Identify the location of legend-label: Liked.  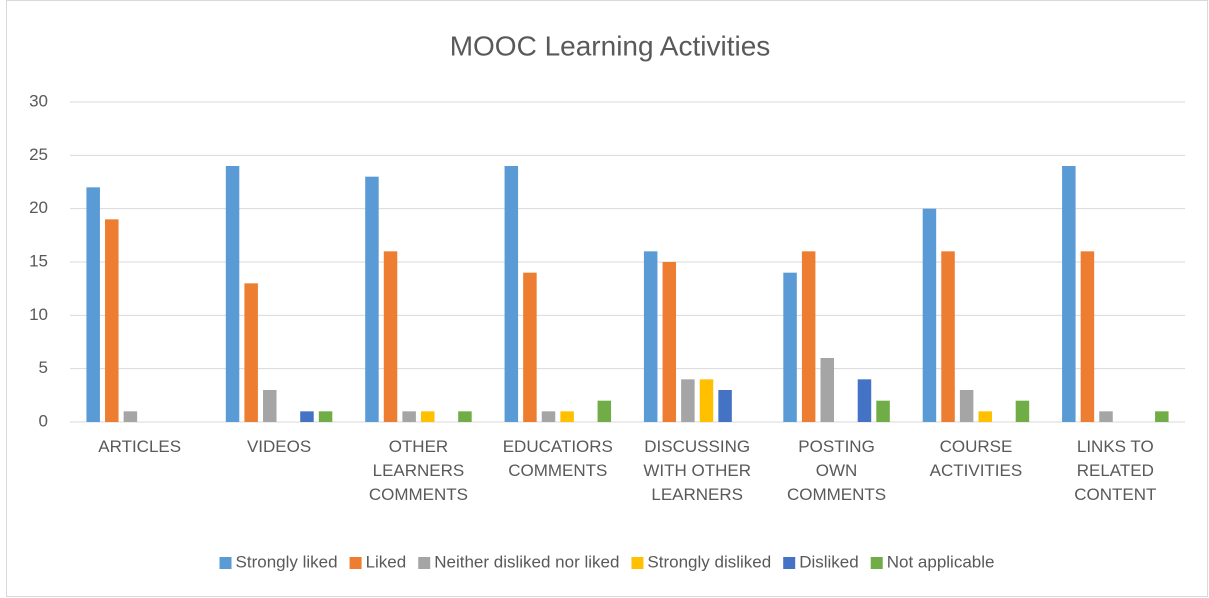
(386, 561).